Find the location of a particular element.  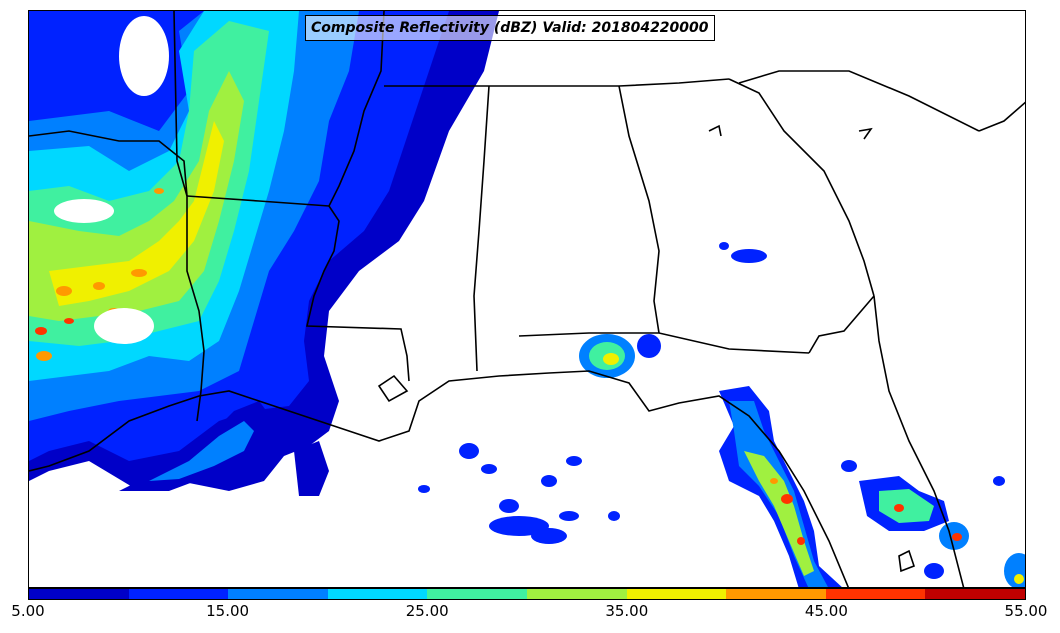

colorbar-tick-label: 35.00 is located at coordinates (627, 611).